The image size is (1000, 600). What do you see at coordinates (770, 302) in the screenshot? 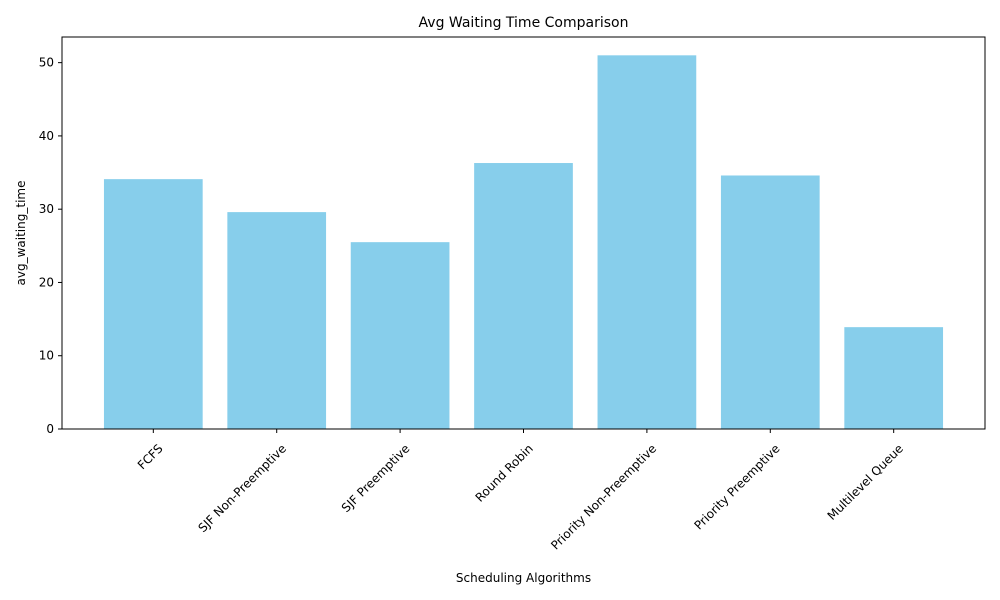
I see `bar-priority-preemptive` at bounding box center [770, 302].